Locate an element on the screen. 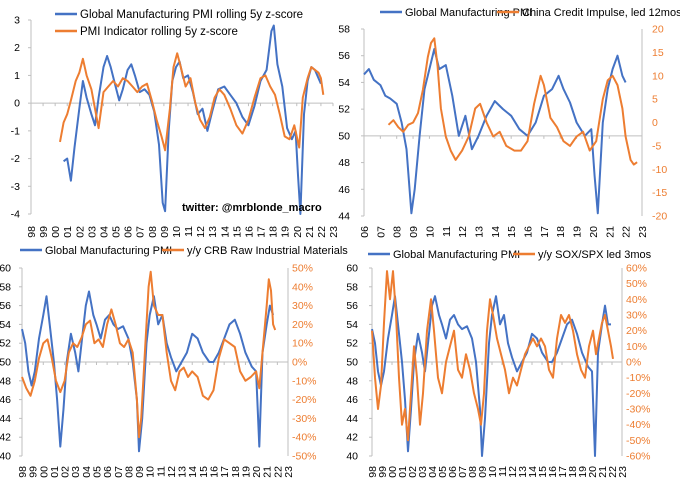  y-tick-label: -2 is located at coordinates (15, 159).